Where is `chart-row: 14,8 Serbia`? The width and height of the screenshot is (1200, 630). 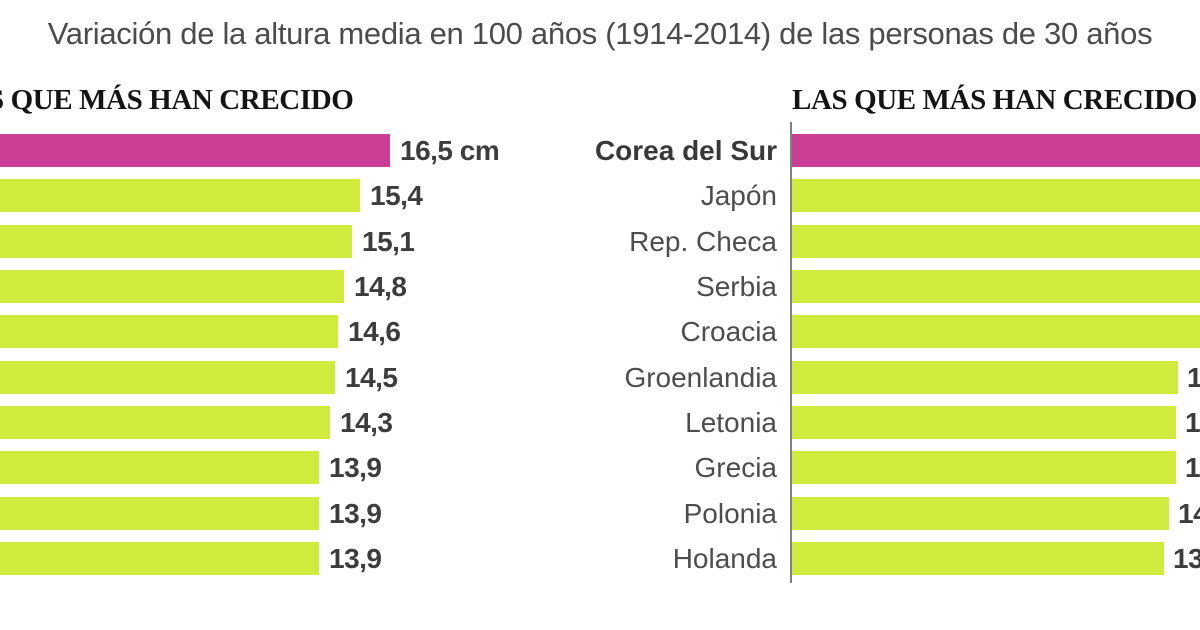
chart-row: 14,8 Serbia is located at coordinates (600, 286).